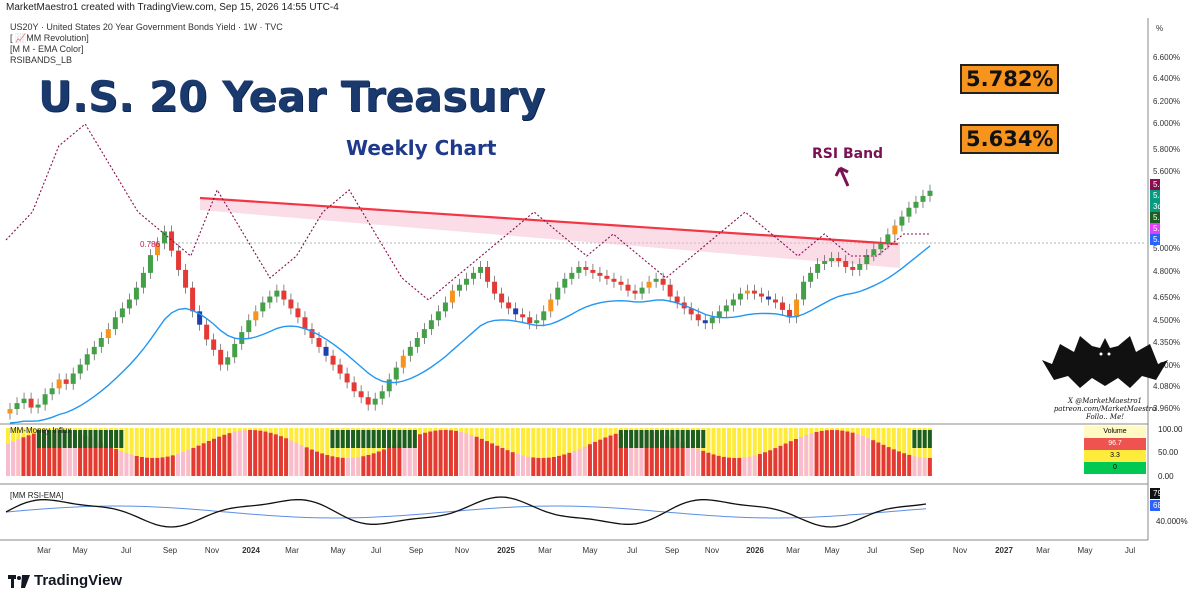  Describe the element at coordinates (1168, 217) in the screenshot. I see `price-tag: 5.323029` at that location.